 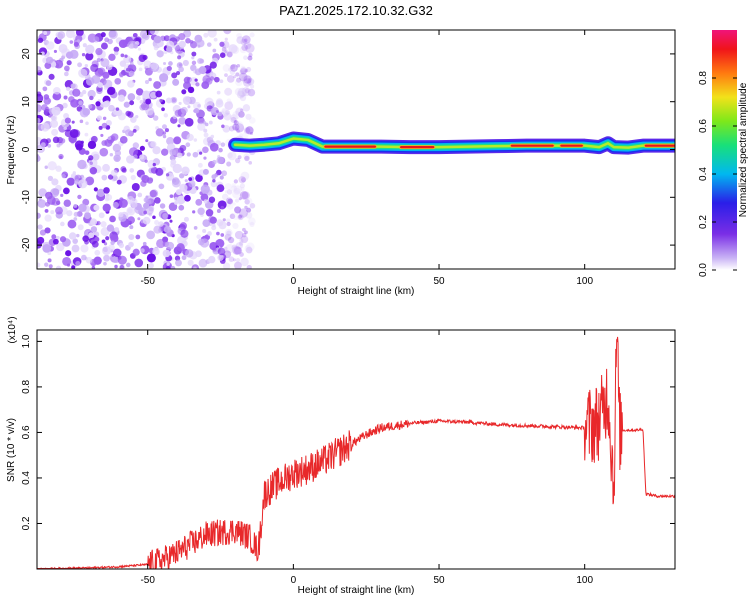 I want to click on figure-title: PAZ1.2025.172.10.32.G32, so click(x=356, y=10).